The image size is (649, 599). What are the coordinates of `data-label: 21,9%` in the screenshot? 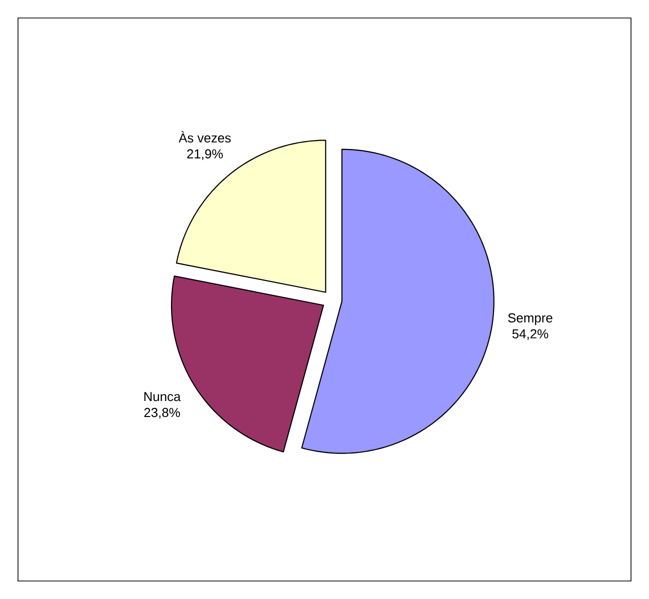 It's located at (205, 154).